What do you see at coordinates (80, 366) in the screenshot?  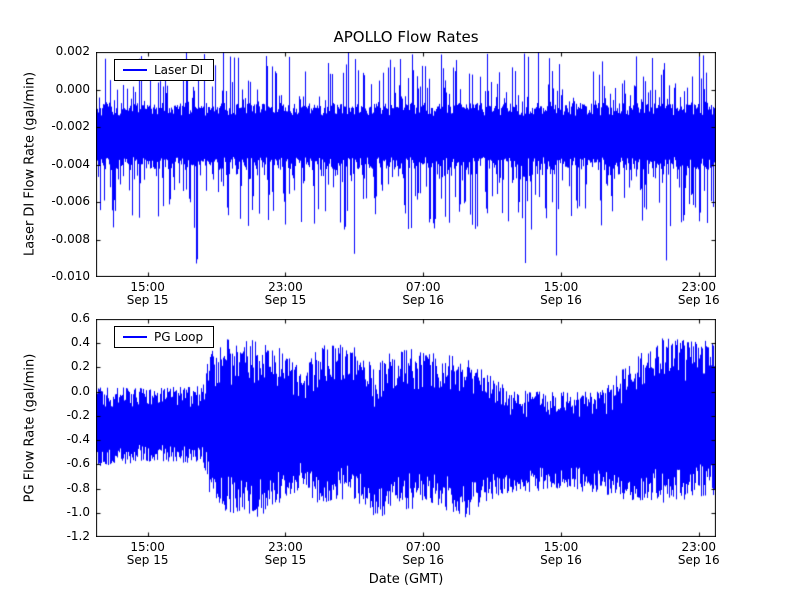 I see `y-tick-label: 0.2` at bounding box center [80, 366].